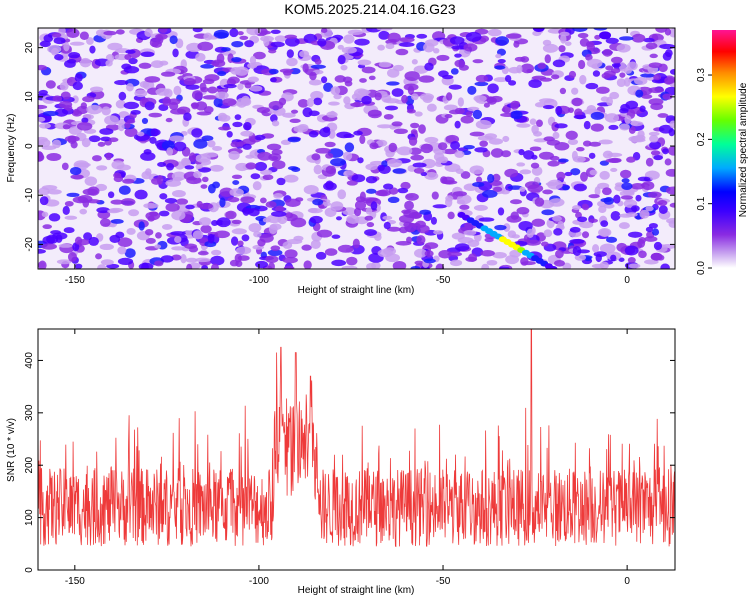 The image size is (750, 600). I want to click on spectrogram-spot, so click(656, 256).